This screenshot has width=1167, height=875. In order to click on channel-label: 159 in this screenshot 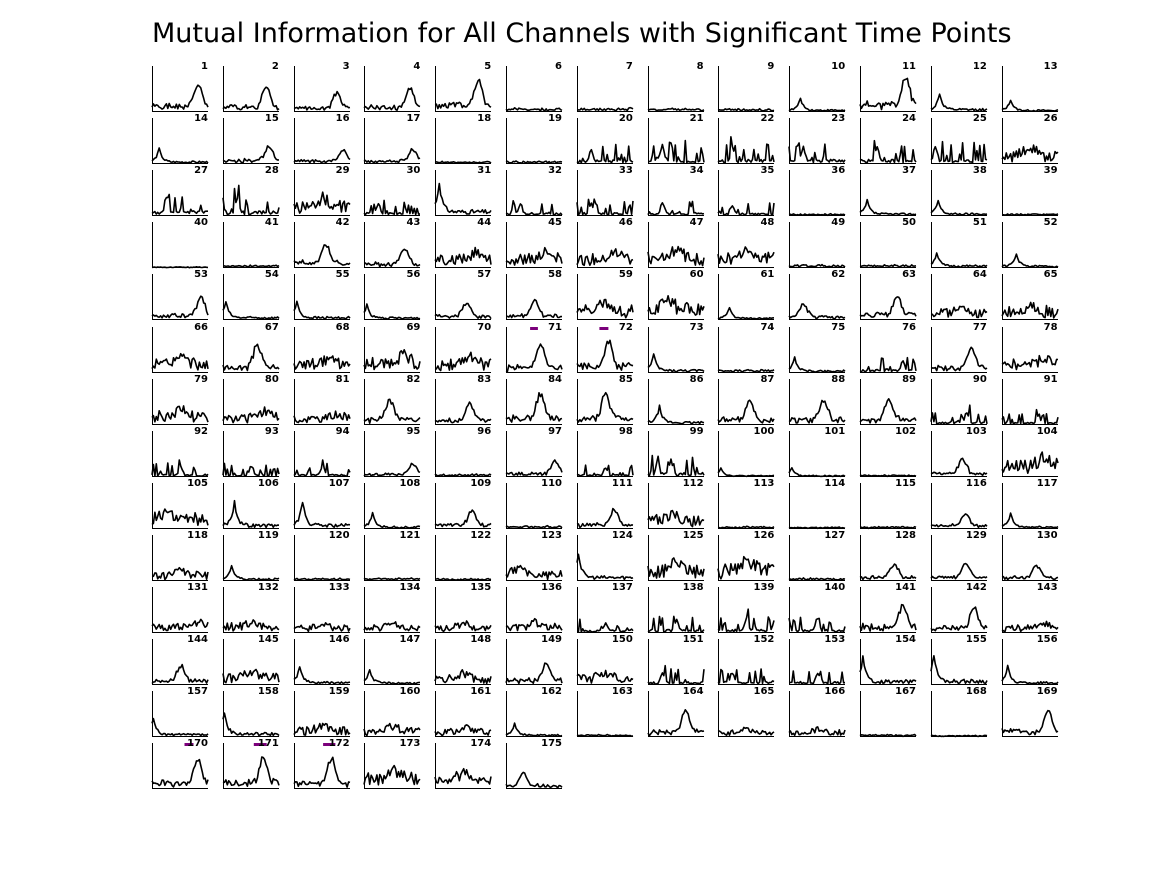, I will do `click(339, 692)`.